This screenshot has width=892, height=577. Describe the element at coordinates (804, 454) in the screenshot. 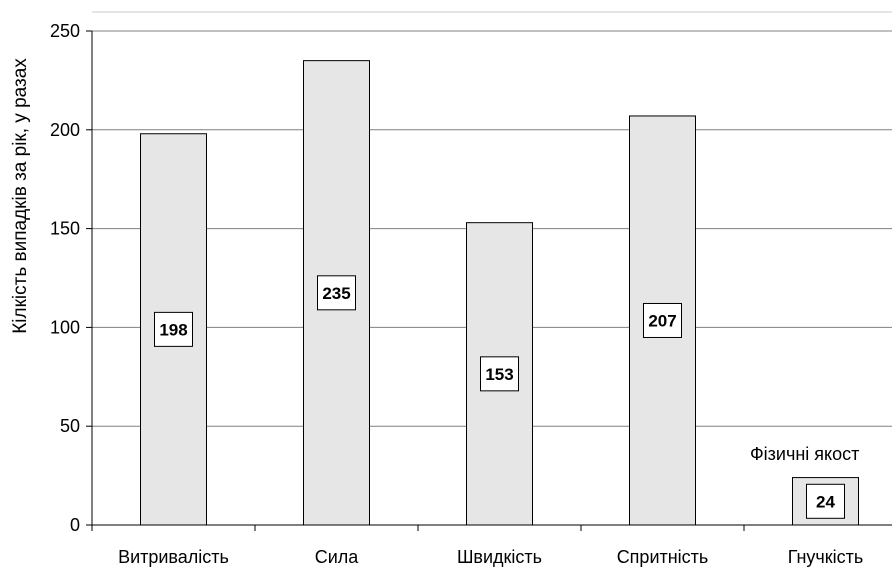

I see `legend-annotation: Фізичні якост` at that location.